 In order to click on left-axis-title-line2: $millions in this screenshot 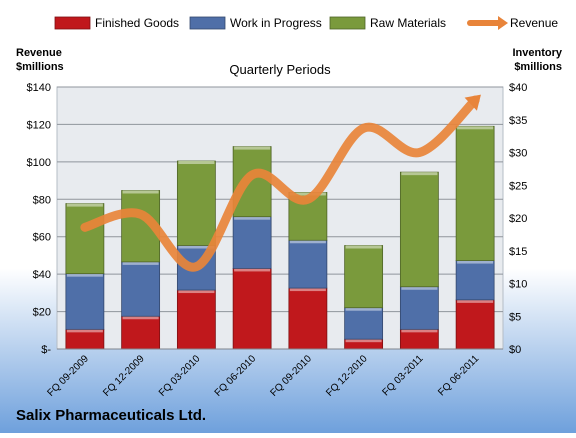, I will do `click(40, 67)`.